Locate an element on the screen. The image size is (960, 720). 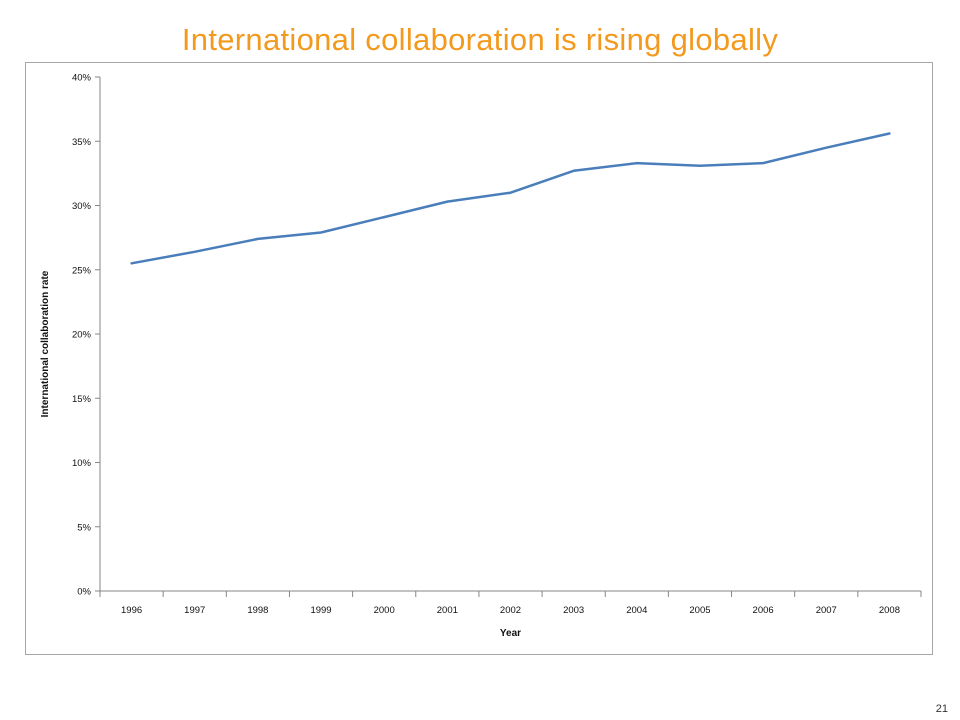
series-layer is located at coordinates (510, 198).